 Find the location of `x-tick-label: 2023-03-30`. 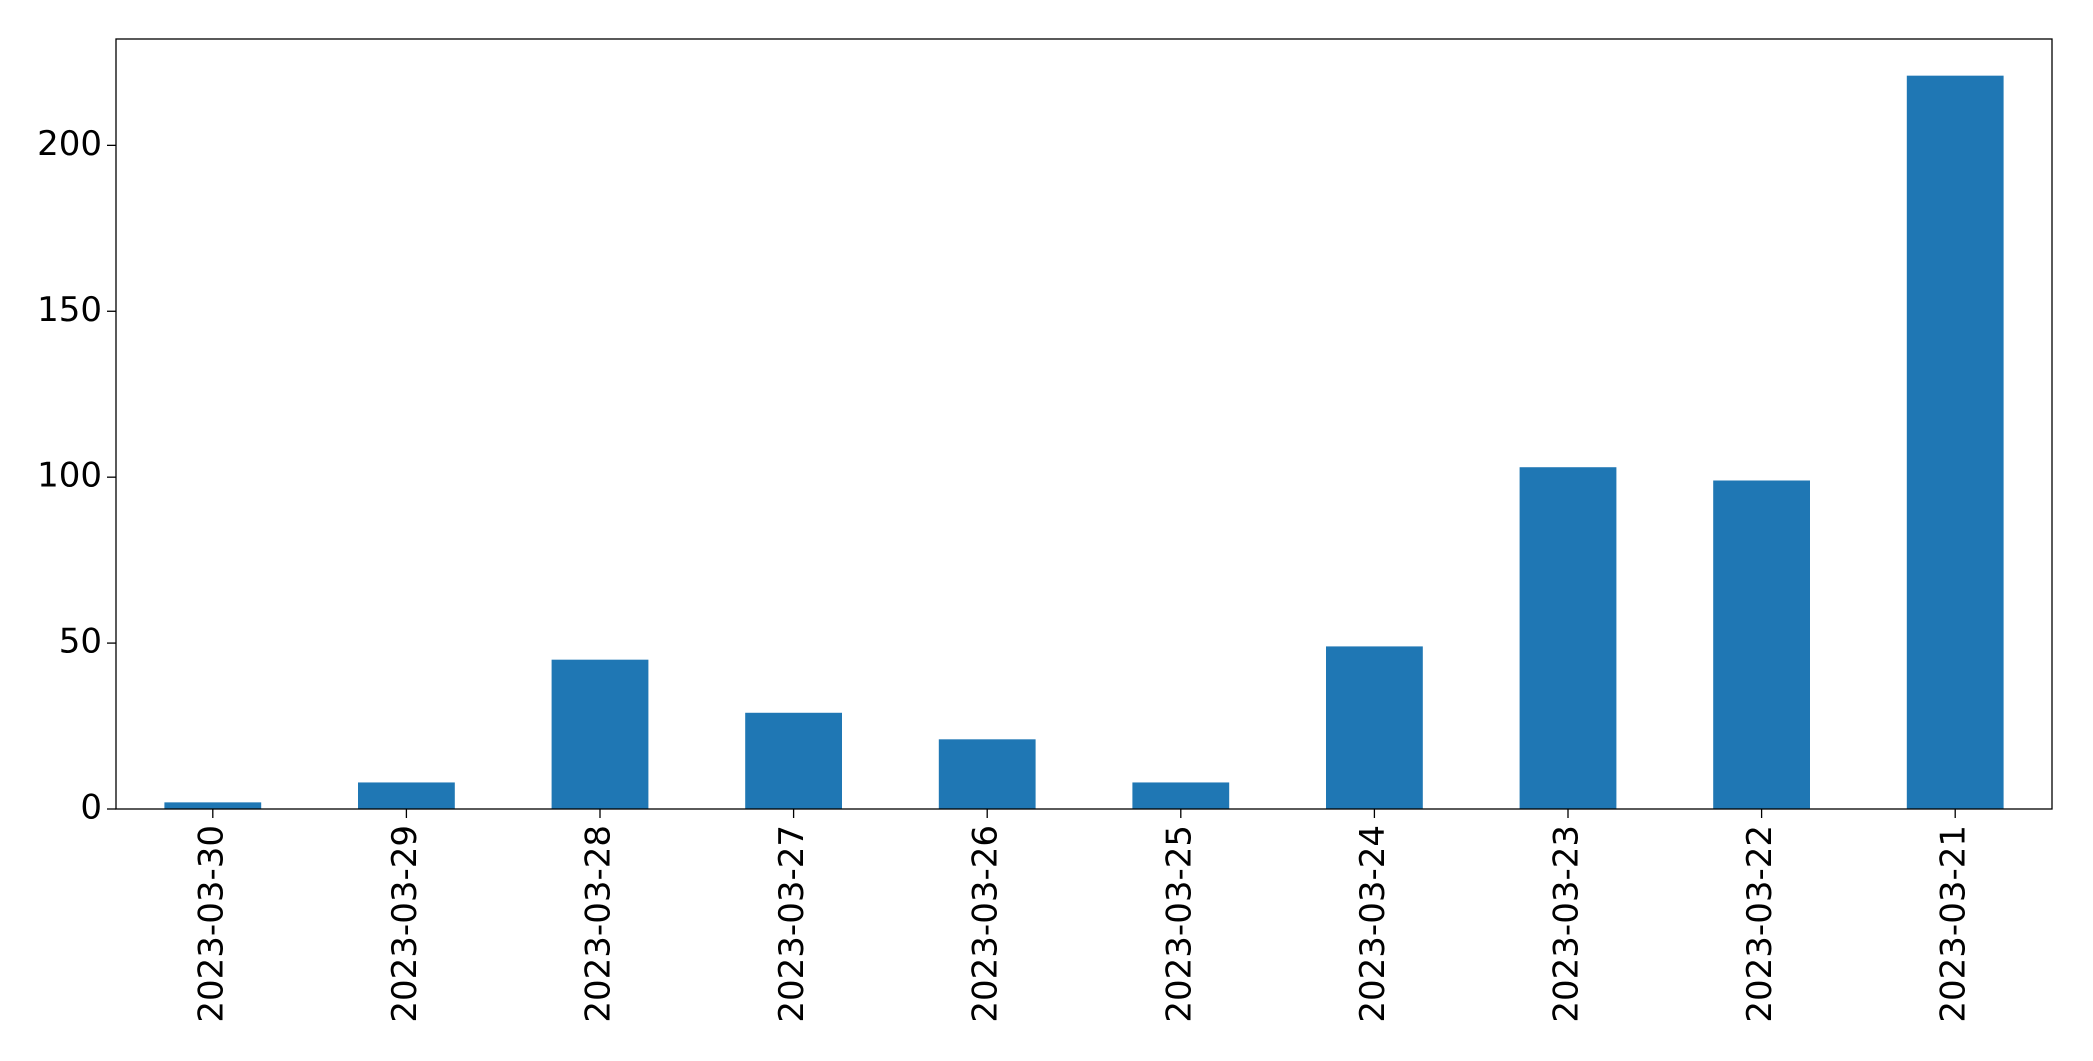

x-tick-label: 2023-03-30 is located at coordinates (211, 924).